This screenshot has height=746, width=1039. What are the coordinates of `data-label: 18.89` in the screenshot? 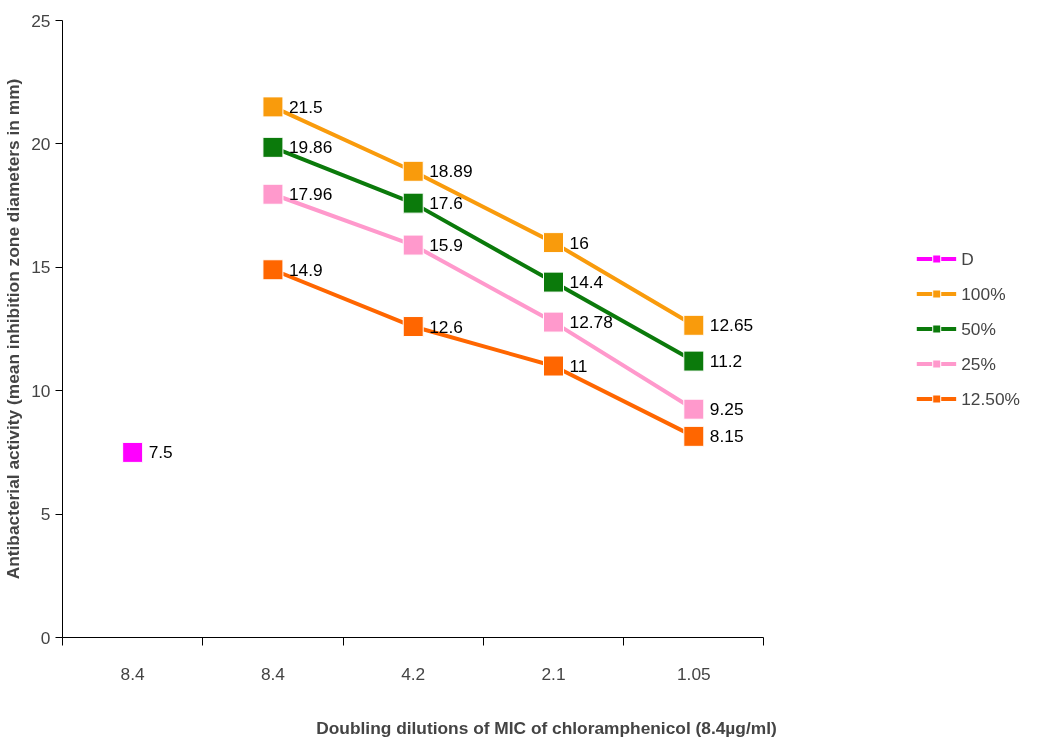 It's located at (451, 171).